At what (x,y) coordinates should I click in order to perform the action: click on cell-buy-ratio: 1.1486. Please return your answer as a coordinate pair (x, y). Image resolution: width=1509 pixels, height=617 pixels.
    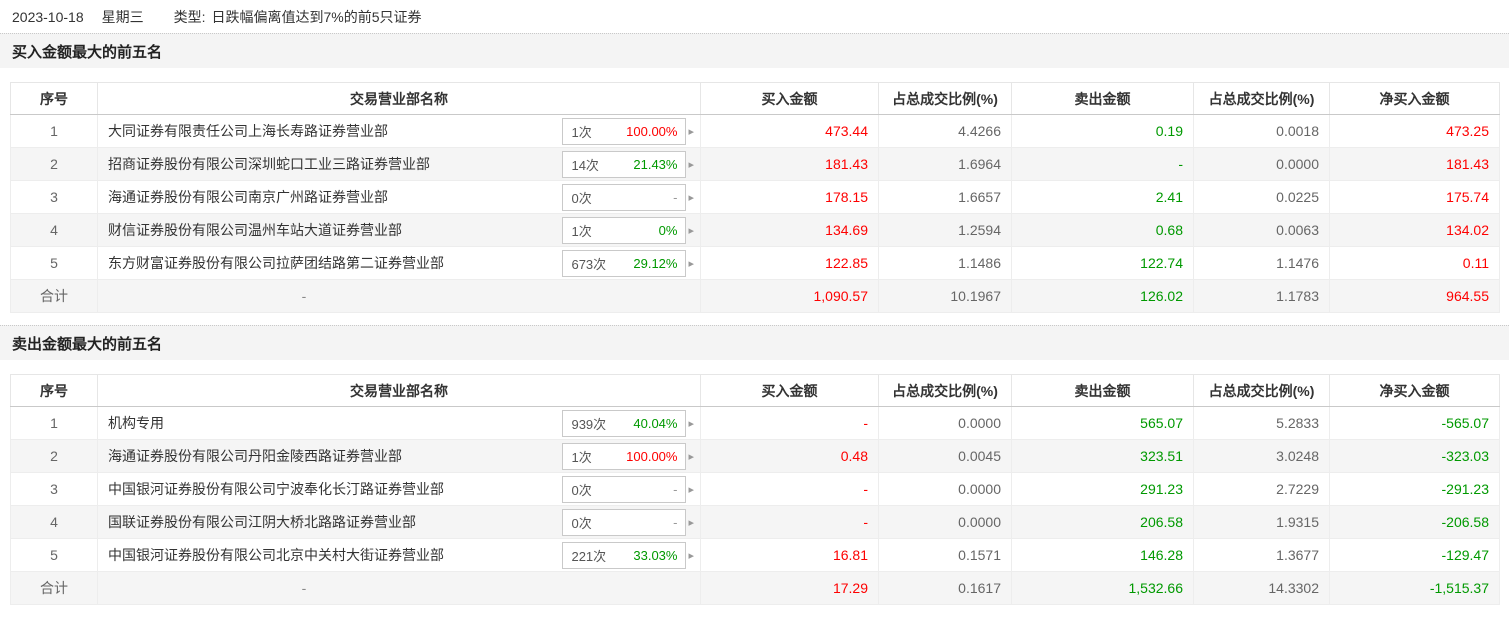
    Looking at the image, I should click on (945, 263).